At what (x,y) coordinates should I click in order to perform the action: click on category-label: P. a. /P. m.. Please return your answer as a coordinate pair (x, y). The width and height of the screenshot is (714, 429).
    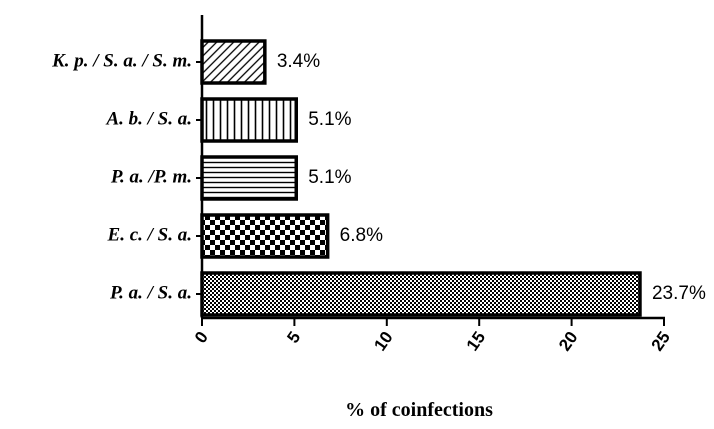
    Looking at the image, I should click on (151, 176).